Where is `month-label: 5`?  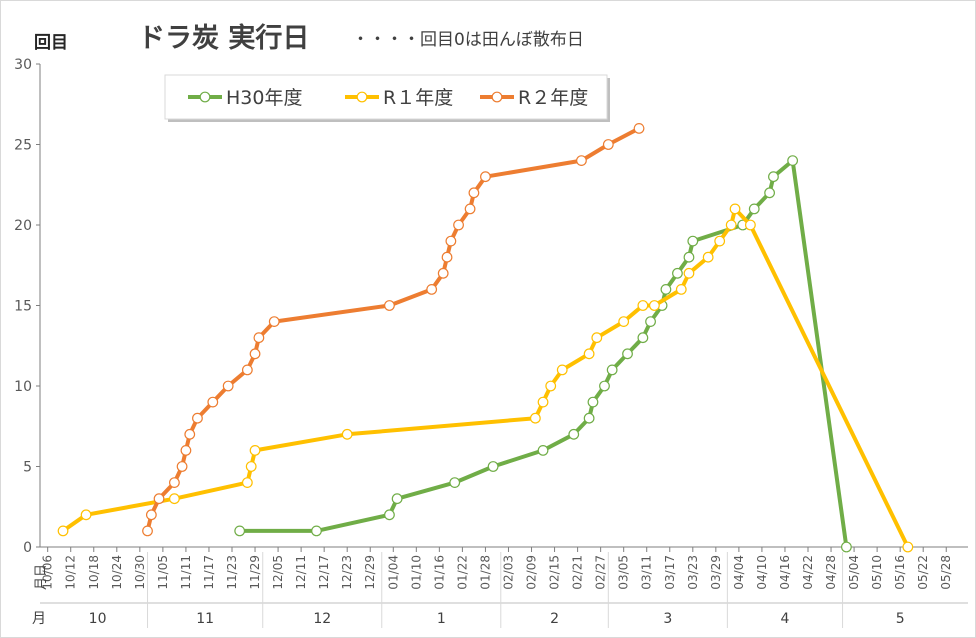 month-label: 5 is located at coordinates (900, 619).